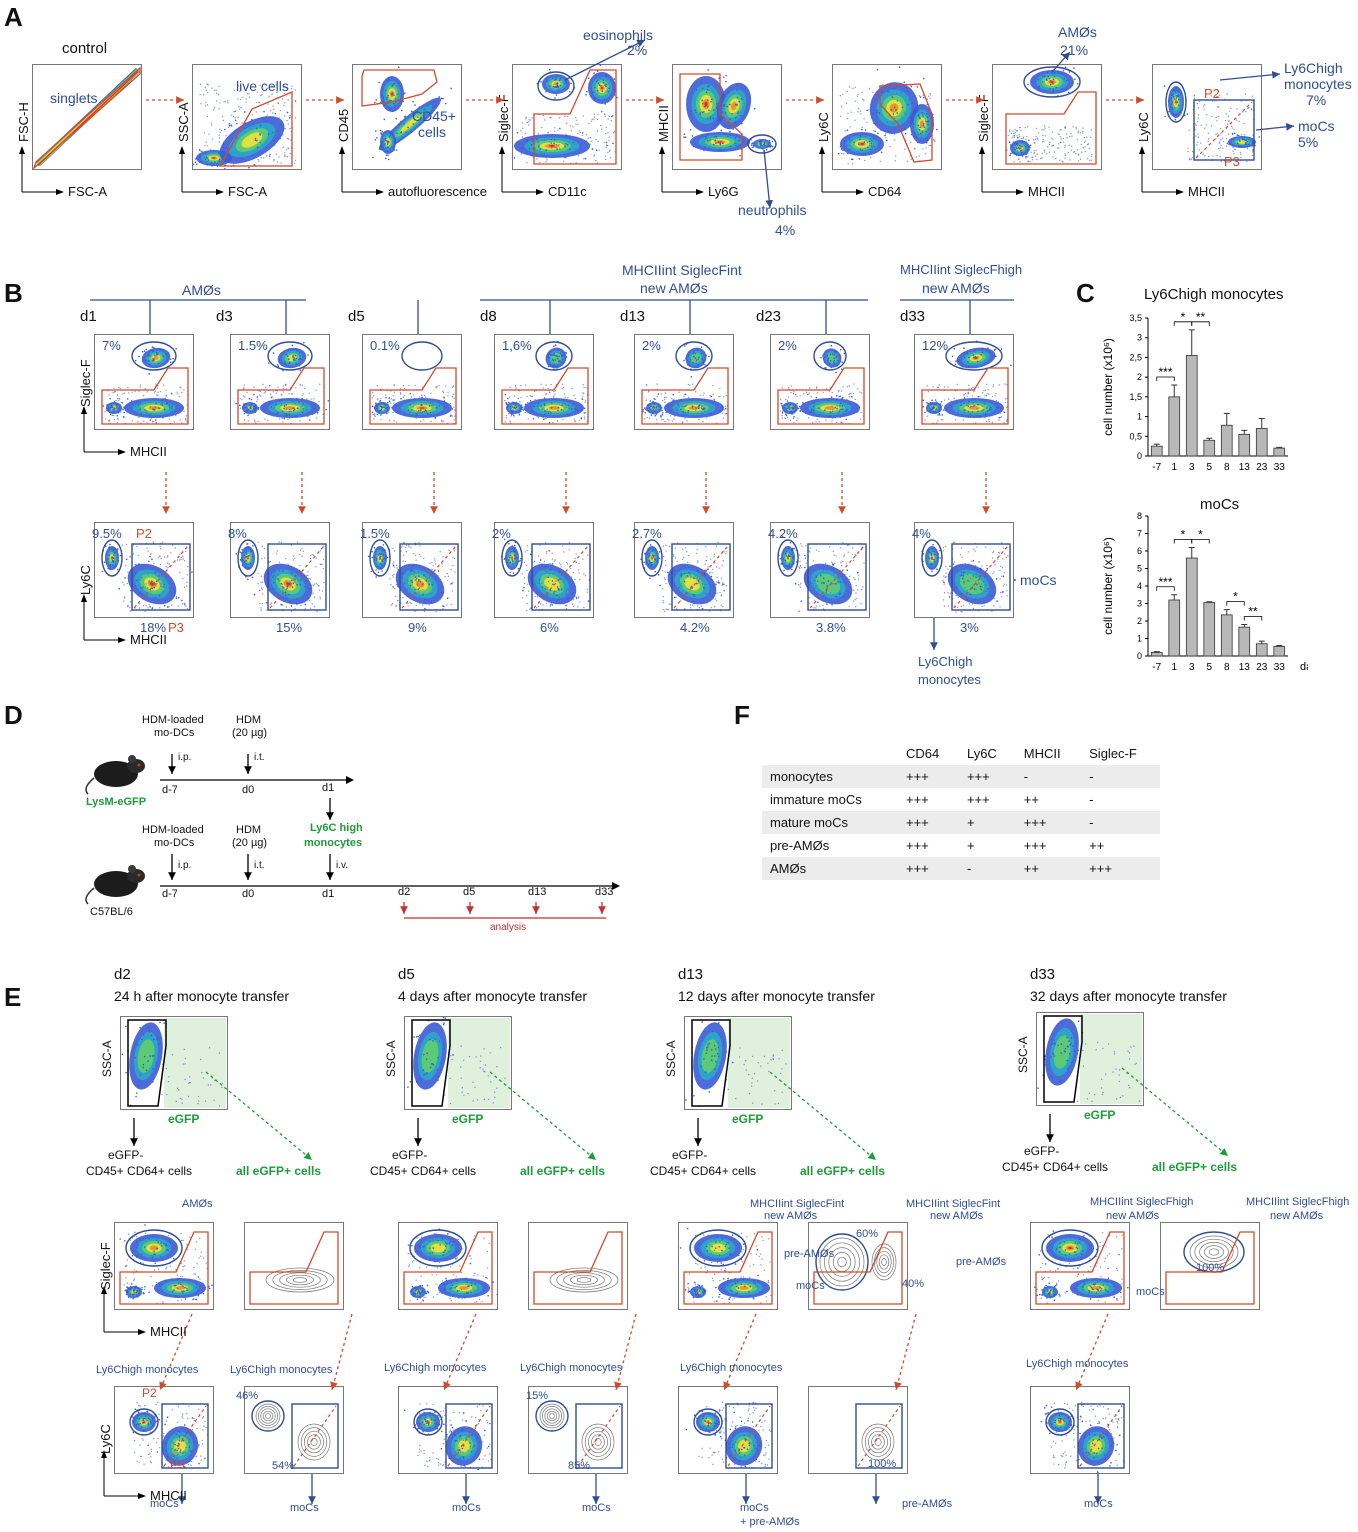 The image size is (1358, 1532). Describe the element at coordinates (555, 576) in the screenshot. I see `event-scatter` at that location.